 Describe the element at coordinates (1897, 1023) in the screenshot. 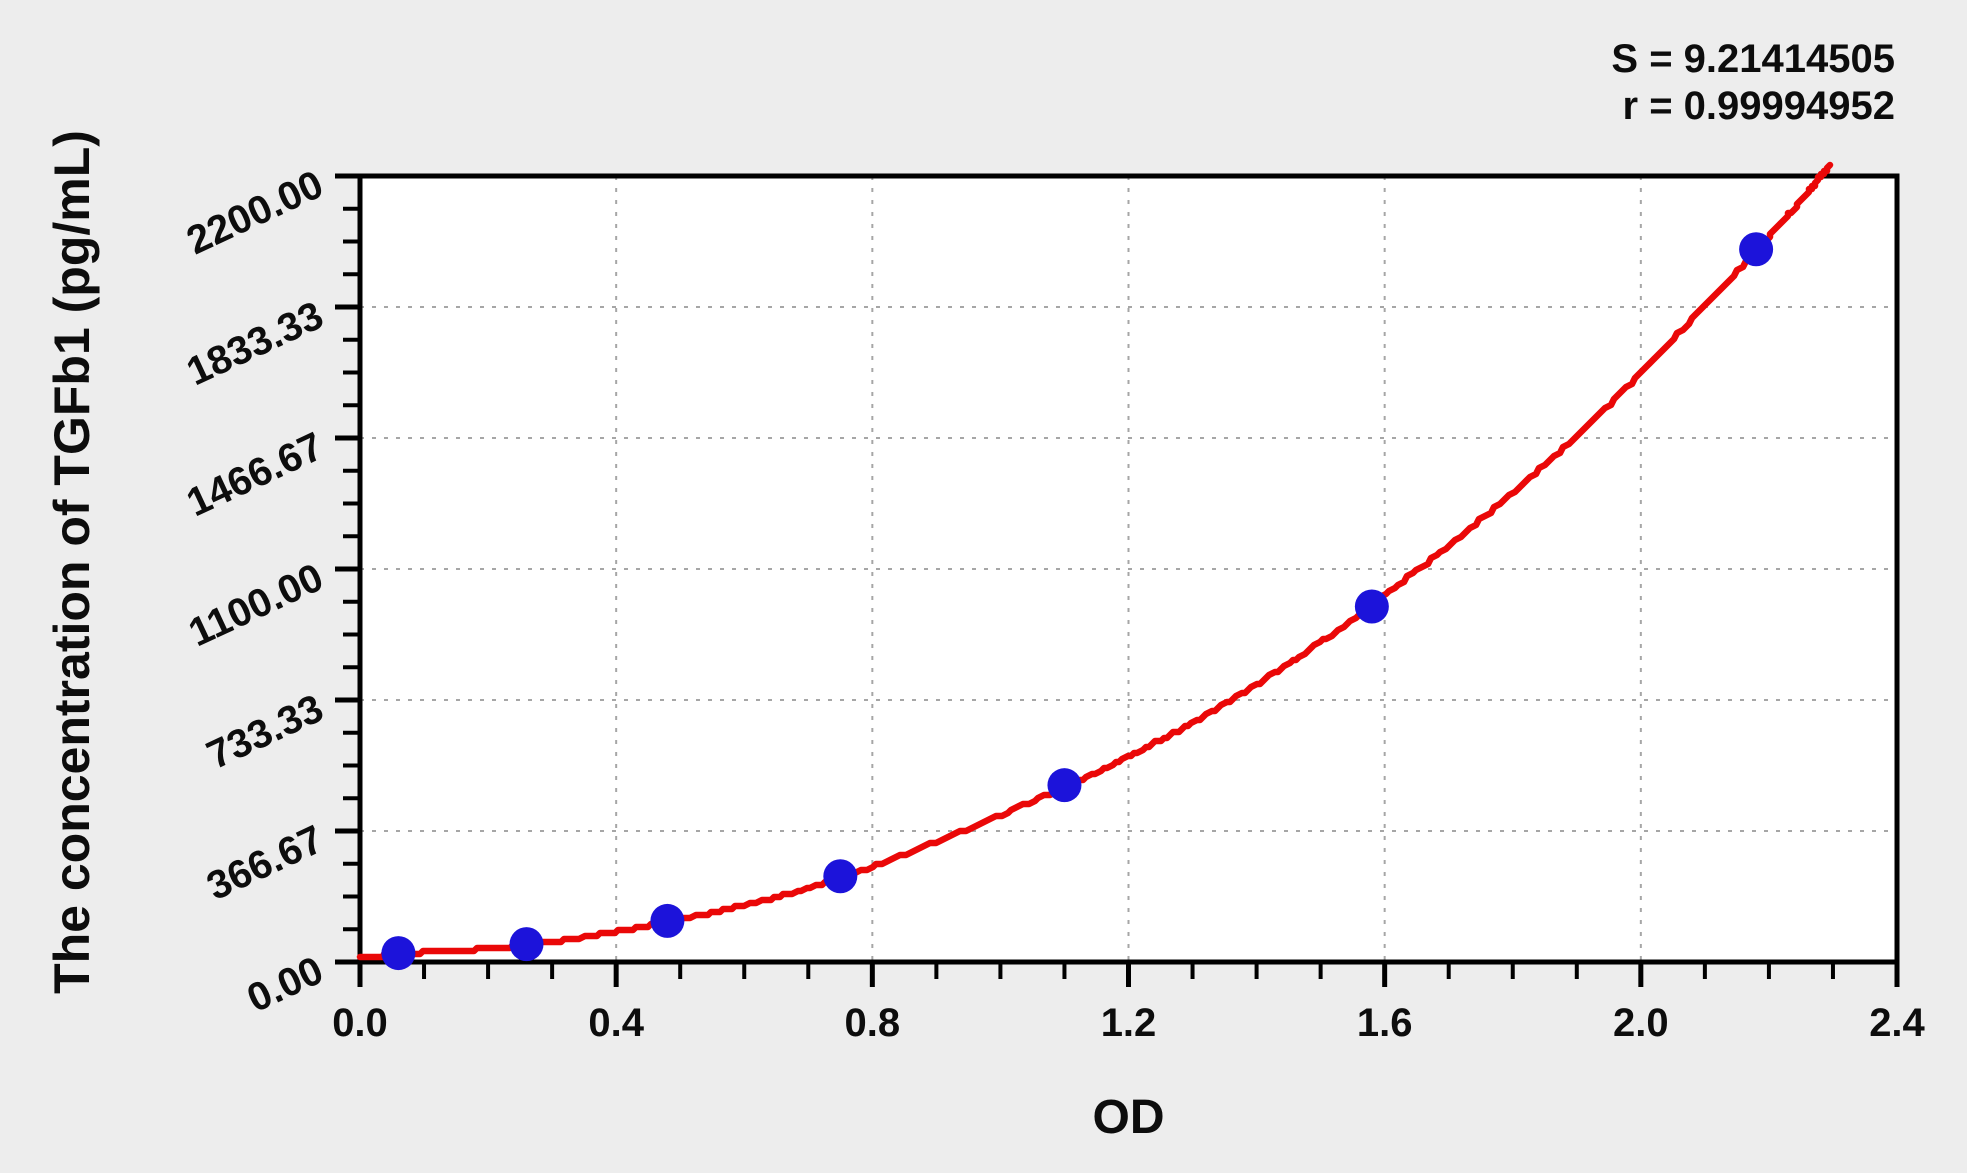

I see `x-tick-label: 2.4` at that location.